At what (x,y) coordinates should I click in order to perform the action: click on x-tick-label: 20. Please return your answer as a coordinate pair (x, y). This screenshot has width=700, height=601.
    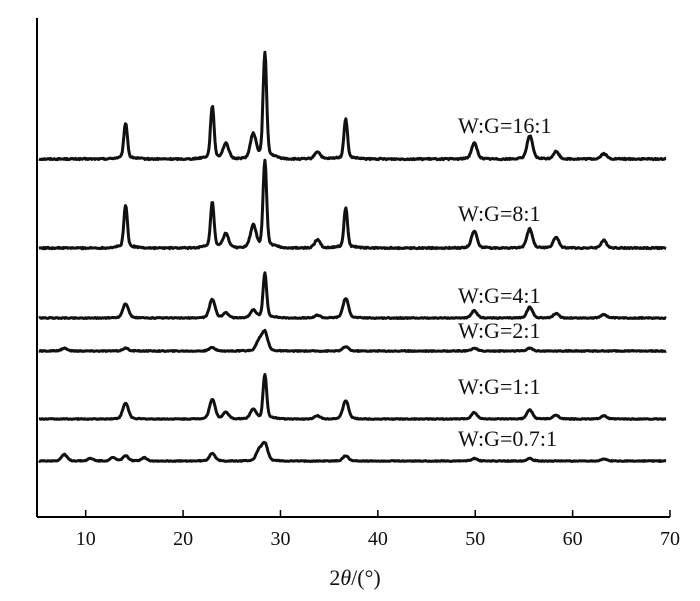
    Looking at the image, I should click on (183, 539).